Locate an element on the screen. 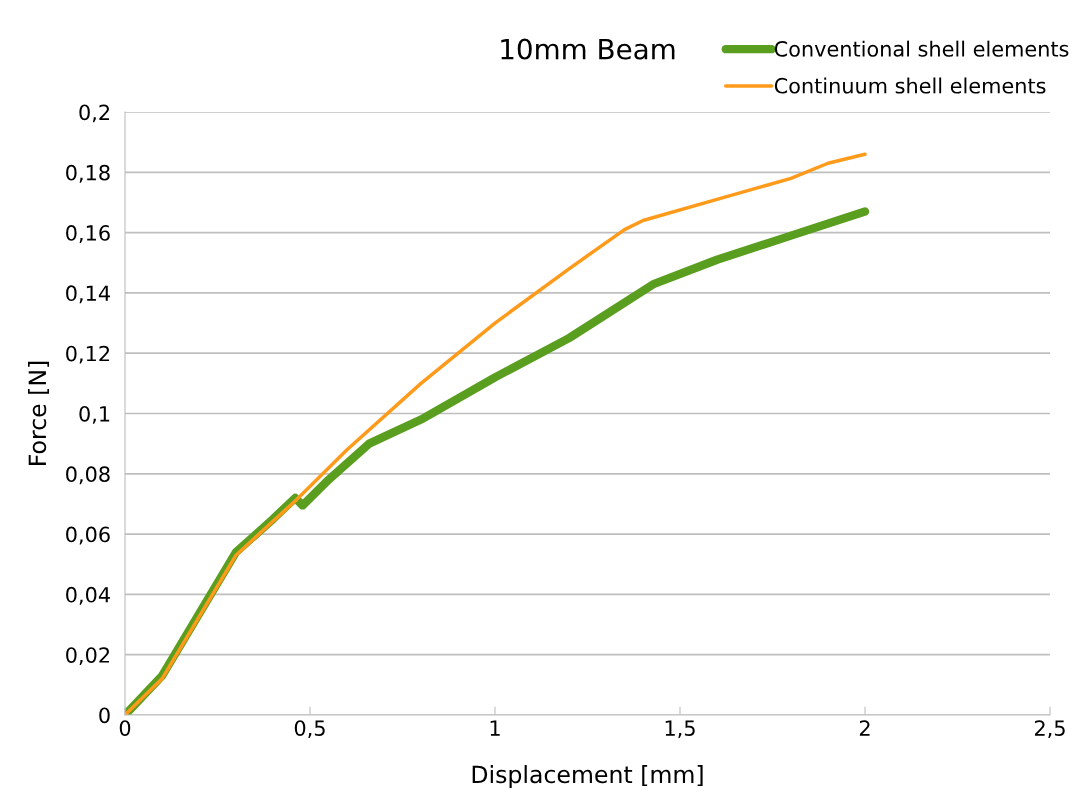 Image resolution: width=1073 pixels, height=810 pixels. x-tick-label: 2,5 is located at coordinates (1049, 729).